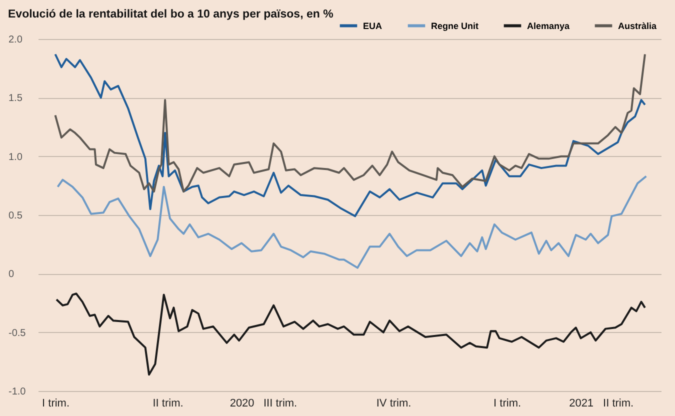 The width and height of the screenshot is (675, 416). What do you see at coordinates (15, 157) in the screenshot?
I see `y-tick-label: 1.0` at bounding box center [15, 157].